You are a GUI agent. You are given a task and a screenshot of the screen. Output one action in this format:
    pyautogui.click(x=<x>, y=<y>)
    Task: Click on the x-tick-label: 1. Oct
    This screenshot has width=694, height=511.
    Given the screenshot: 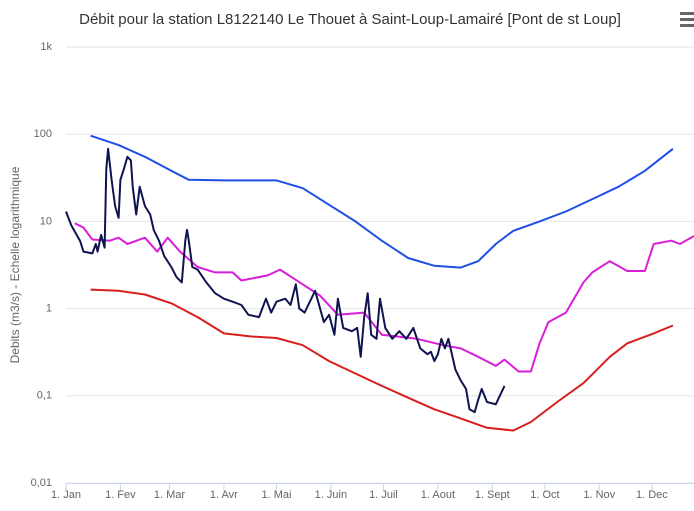 What is the action you would take?
    pyautogui.click(x=544, y=495)
    